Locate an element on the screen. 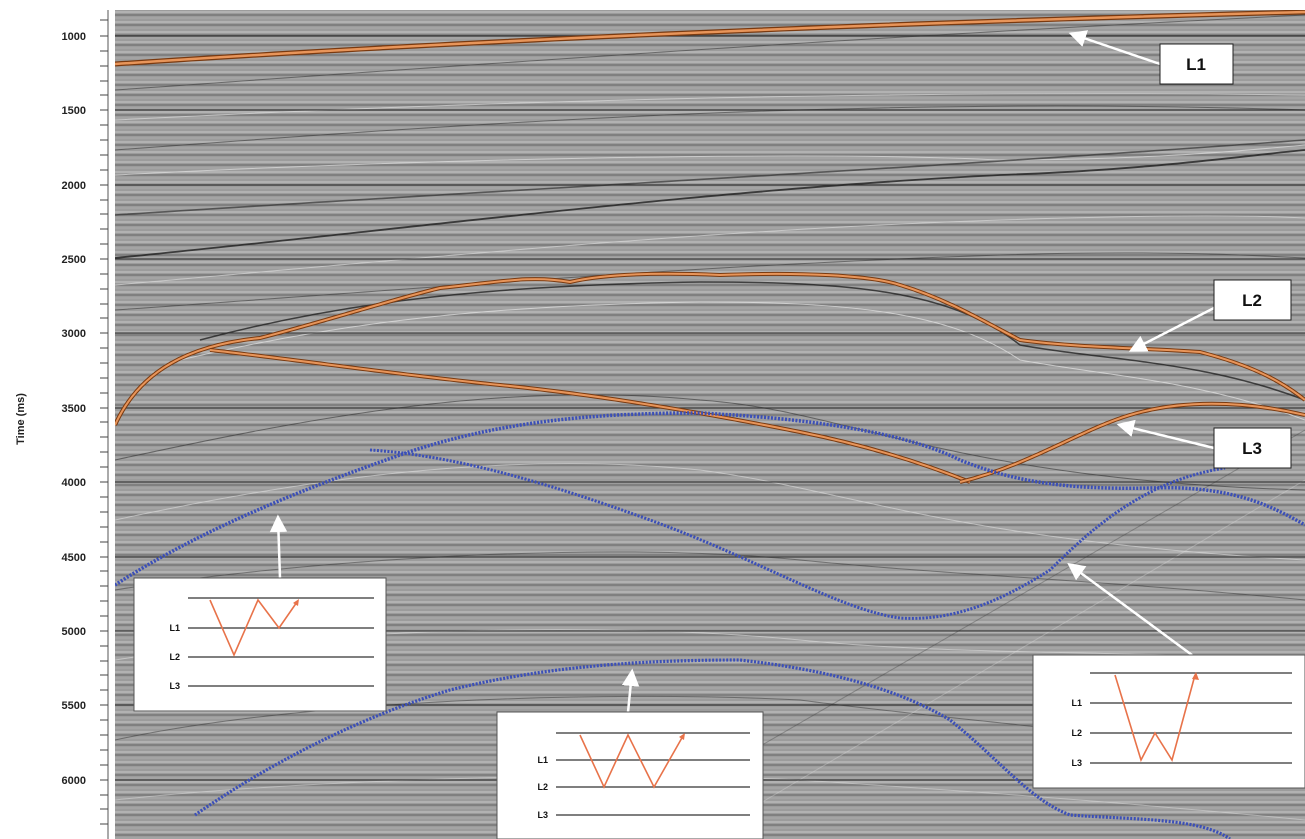  tick-label: 1500 is located at coordinates (74, 111).